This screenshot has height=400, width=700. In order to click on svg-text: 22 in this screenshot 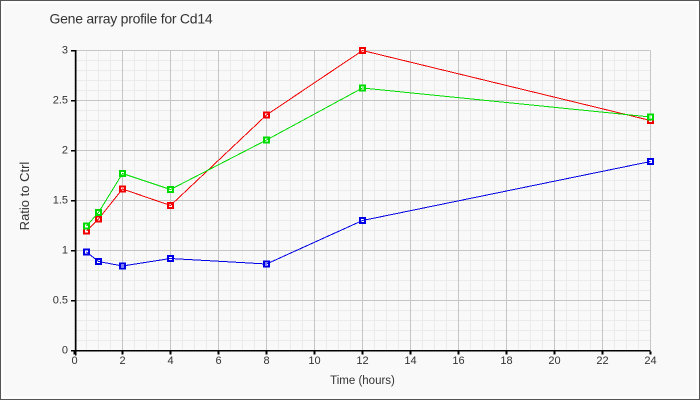, I will do `click(602, 361)`.